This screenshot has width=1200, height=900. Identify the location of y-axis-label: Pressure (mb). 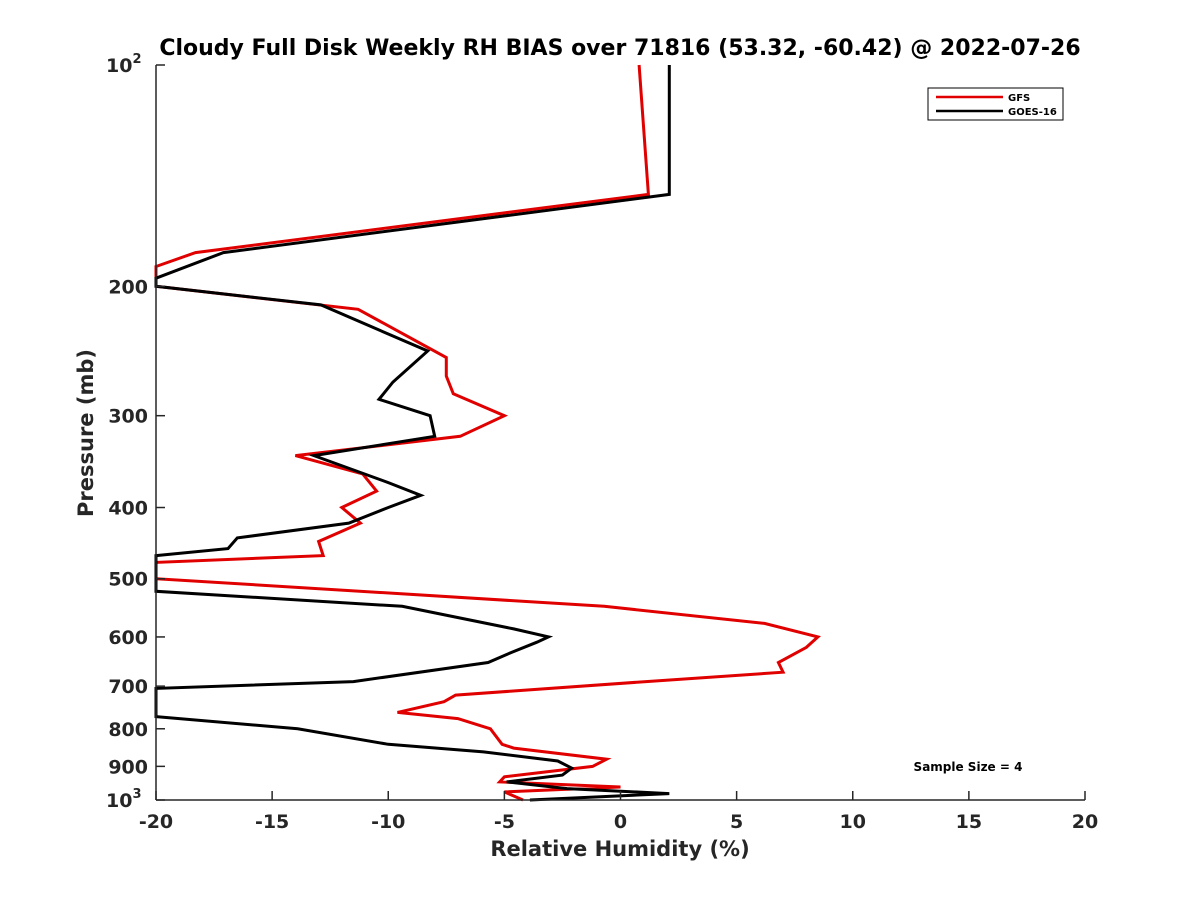
(86, 433).